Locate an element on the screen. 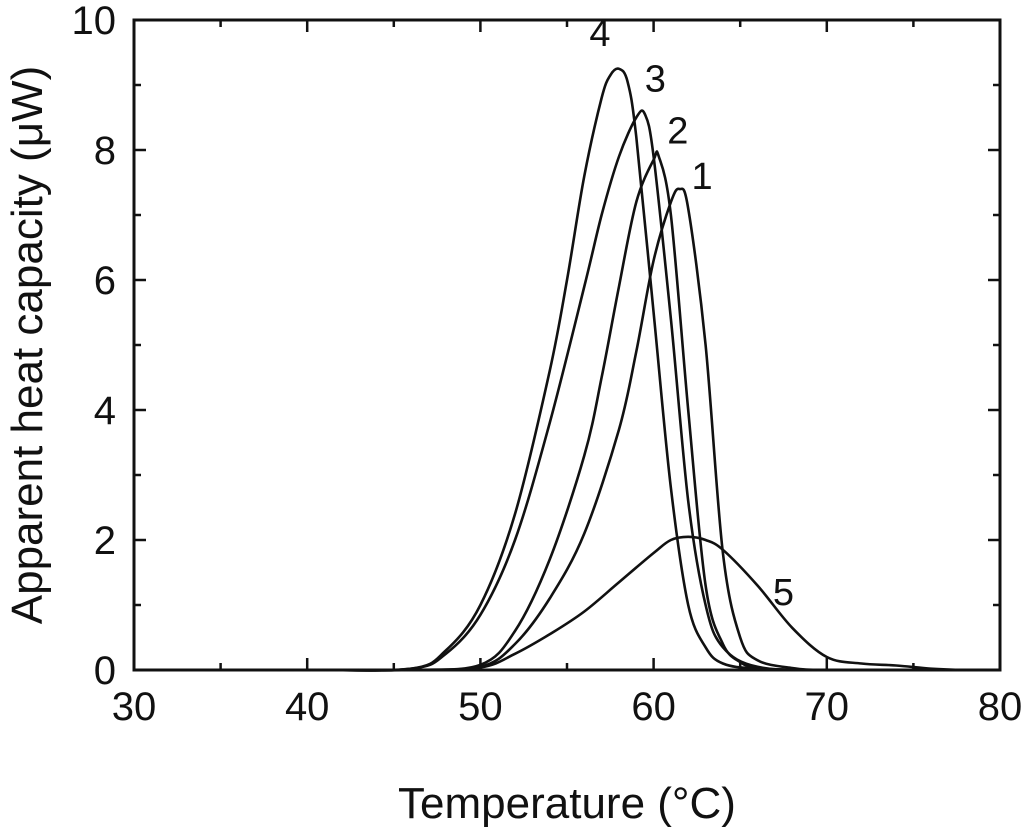 The height and width of the screenshot is (840, 1024). curve-label-2: 2 is located at coordinates (677, 132).